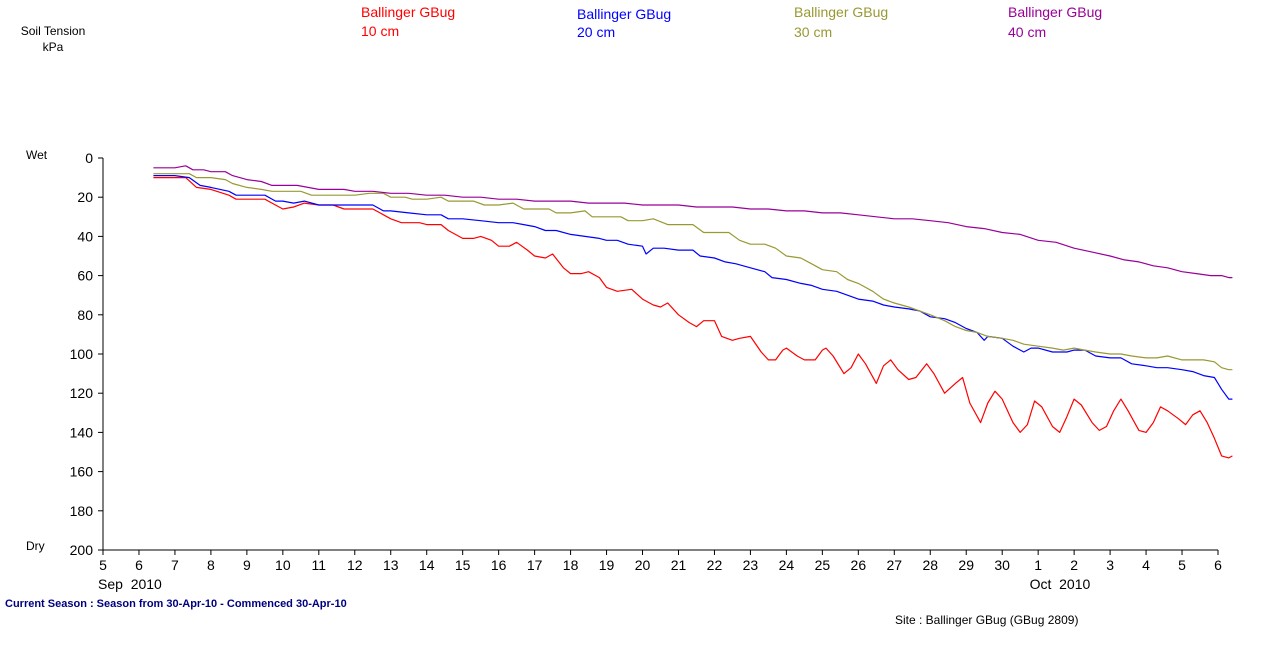  I want to click on x-tick-label: 30, so click(1002, 565).